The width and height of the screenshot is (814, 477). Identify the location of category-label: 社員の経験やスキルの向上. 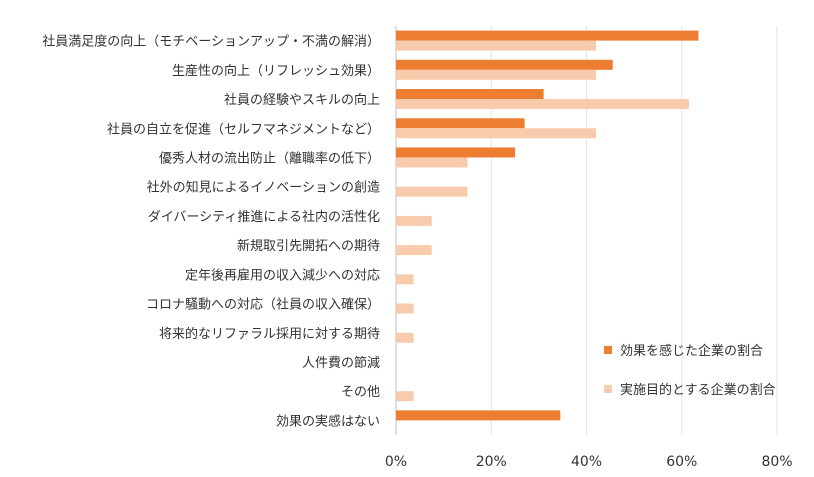
(302, 100).